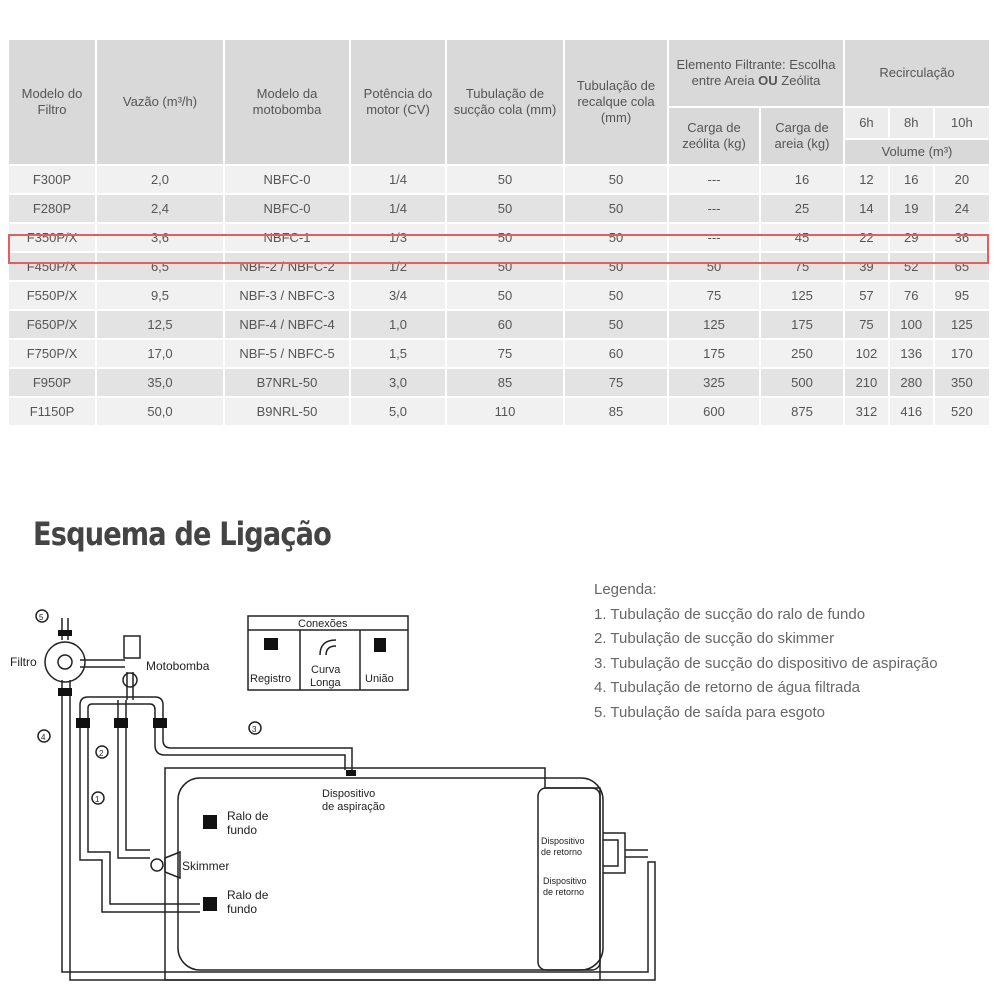 Image resolution: width=1000 pixels, height=1000 pixels. What do you see at coordinates (328, 647) in the screenshot?
I see `curva-longa-icon` at bounding box center [328, 647].